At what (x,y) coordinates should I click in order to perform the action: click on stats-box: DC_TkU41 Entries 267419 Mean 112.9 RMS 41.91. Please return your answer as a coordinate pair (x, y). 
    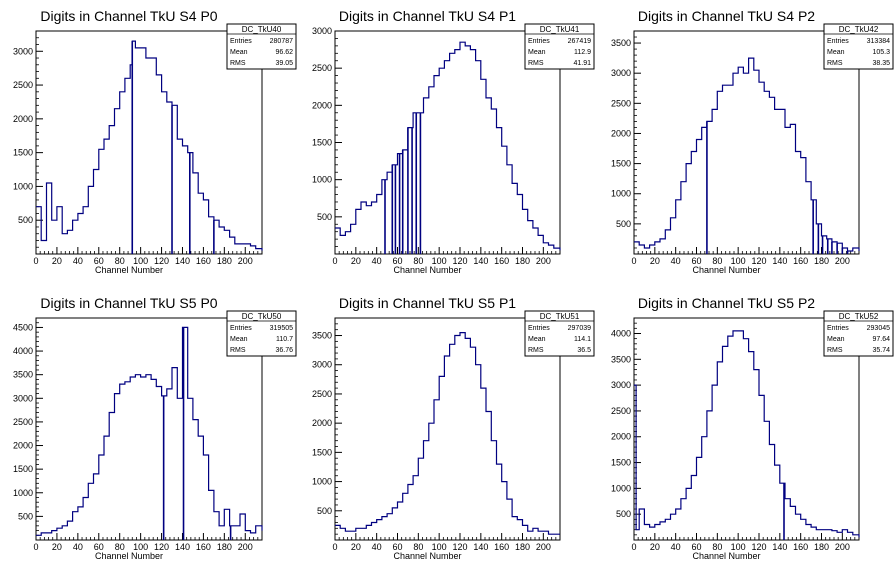
    Looking at the image, I should click on (559, 46).